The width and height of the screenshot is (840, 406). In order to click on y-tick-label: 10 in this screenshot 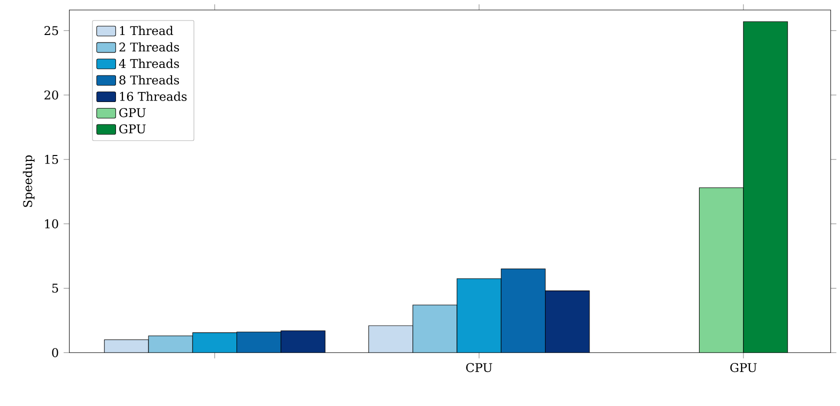, I will do `click(51, 223)`.